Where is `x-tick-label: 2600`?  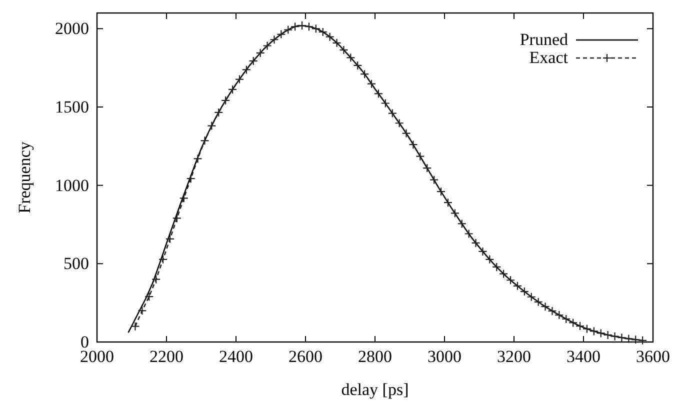 x-tick-label: 2600 is located at coordinates (305, 356).